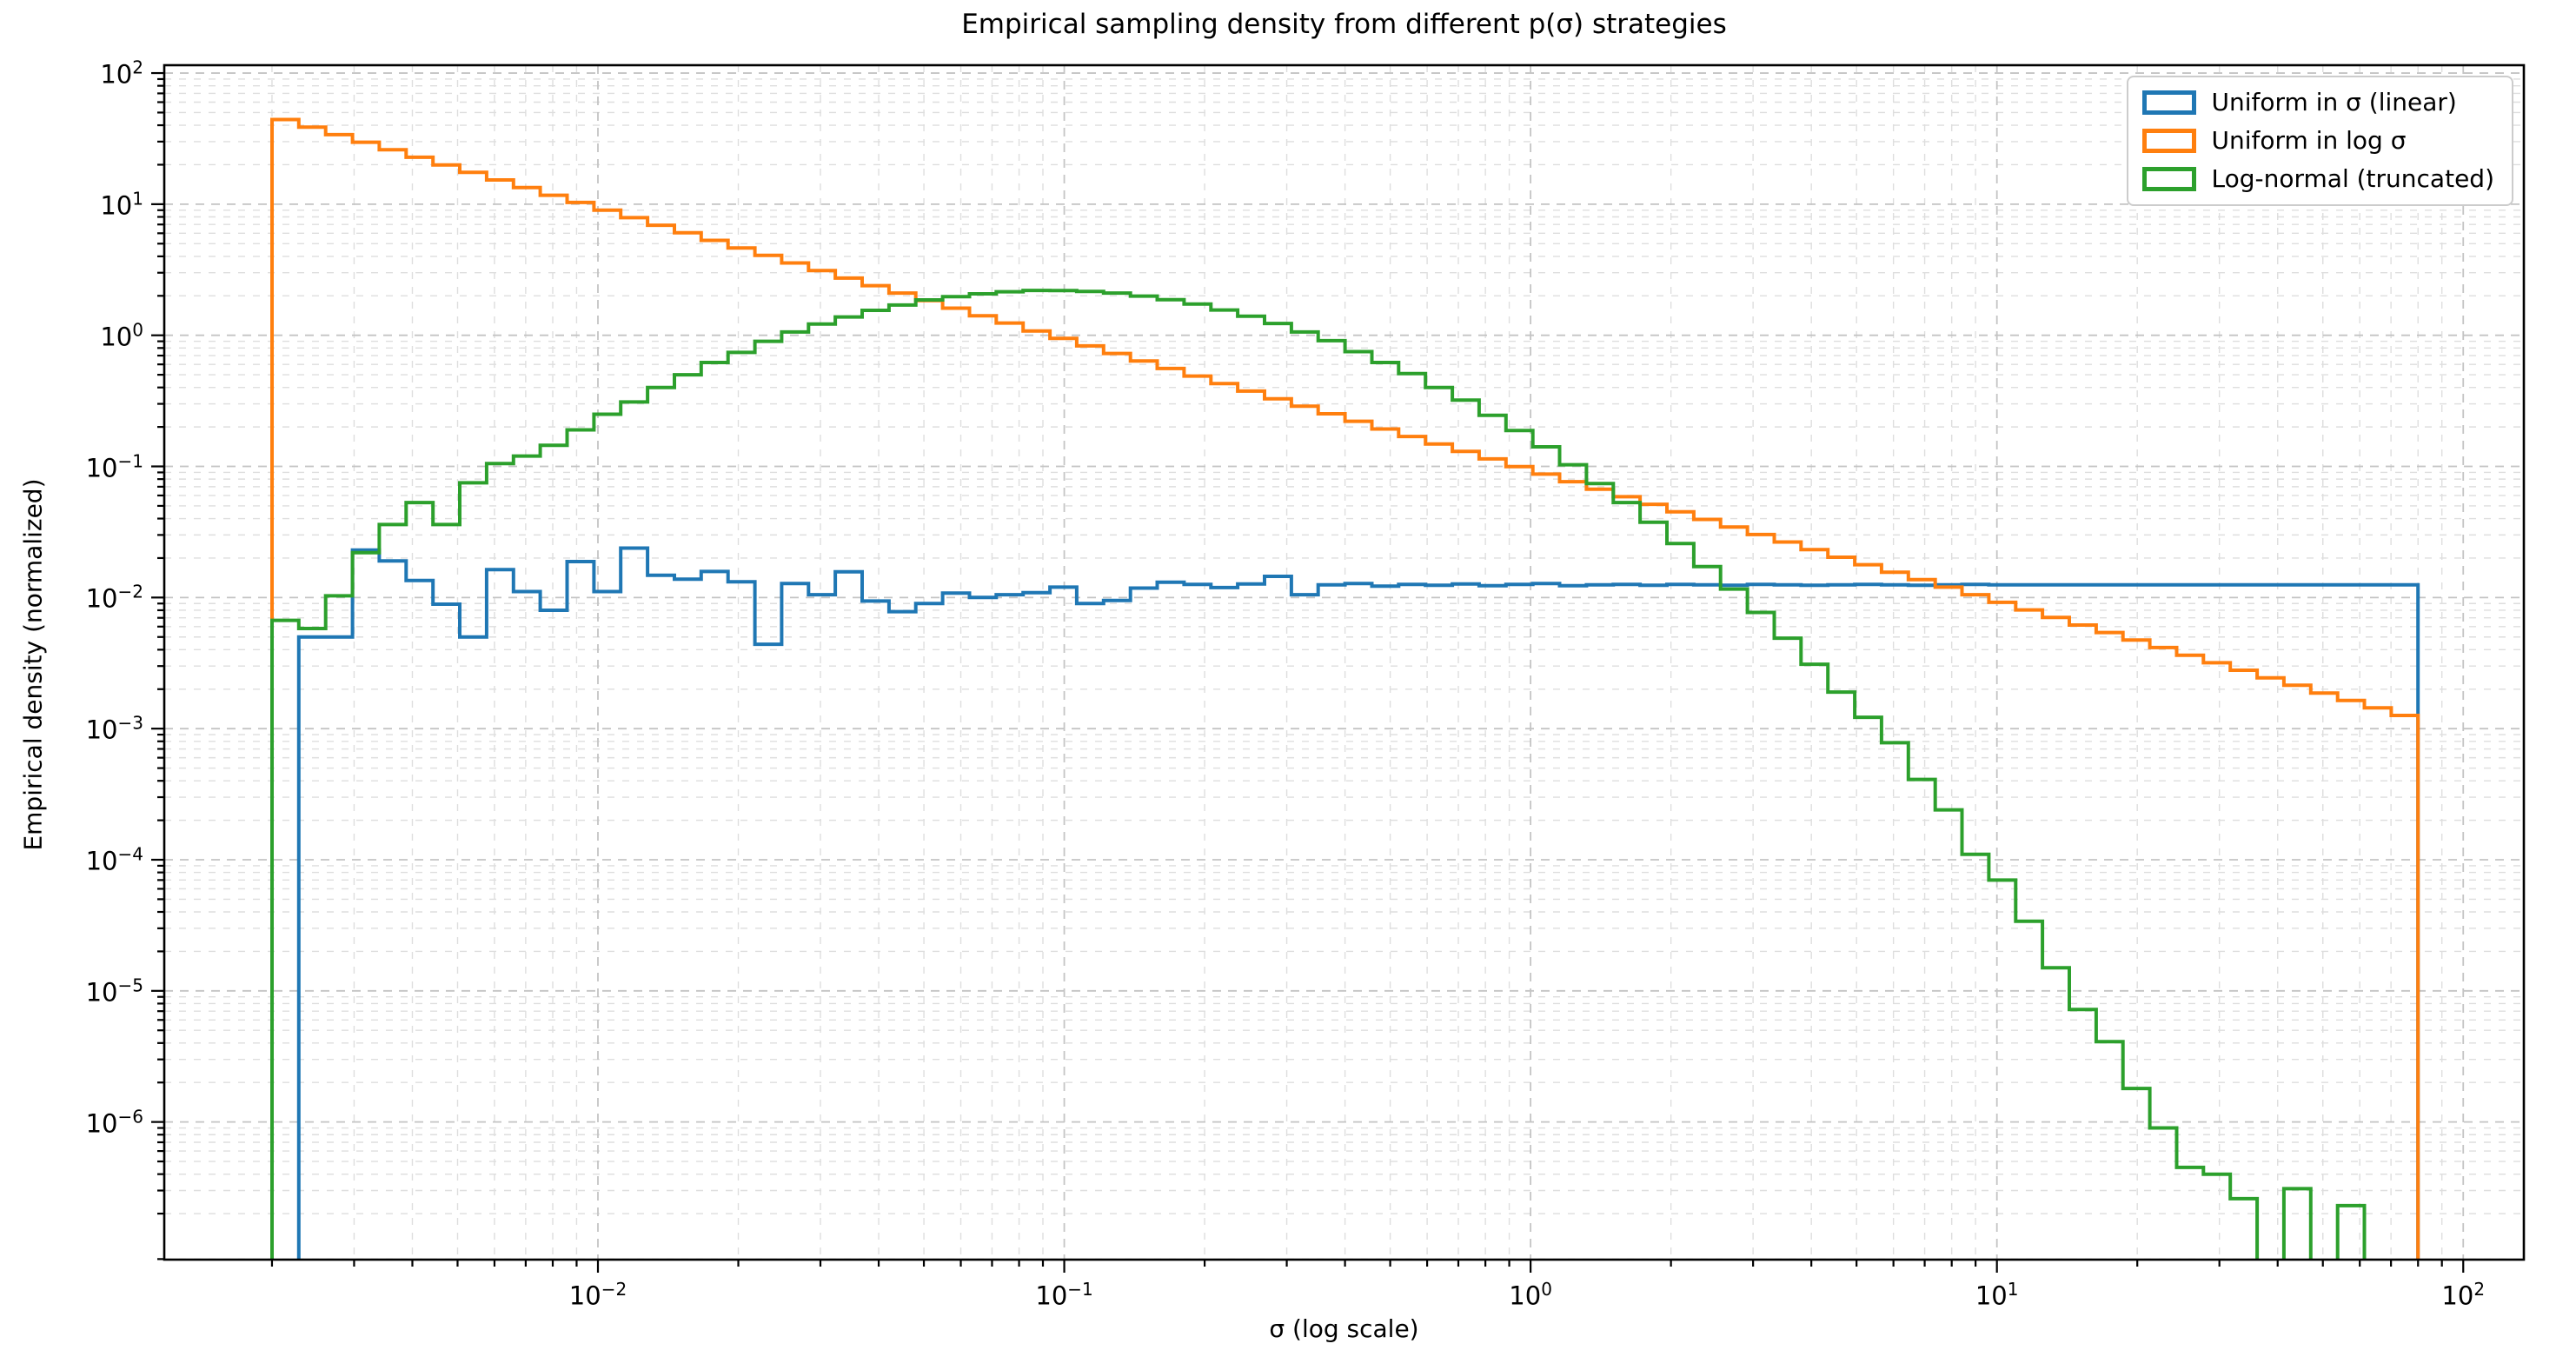 The height and width of the screenshot is (1357, 2576). What do you see at coordinates (114, 598) in the screenshot?
I see `y-tick-label-1e-2: 10⁻²` at bounding box center [114, 598].